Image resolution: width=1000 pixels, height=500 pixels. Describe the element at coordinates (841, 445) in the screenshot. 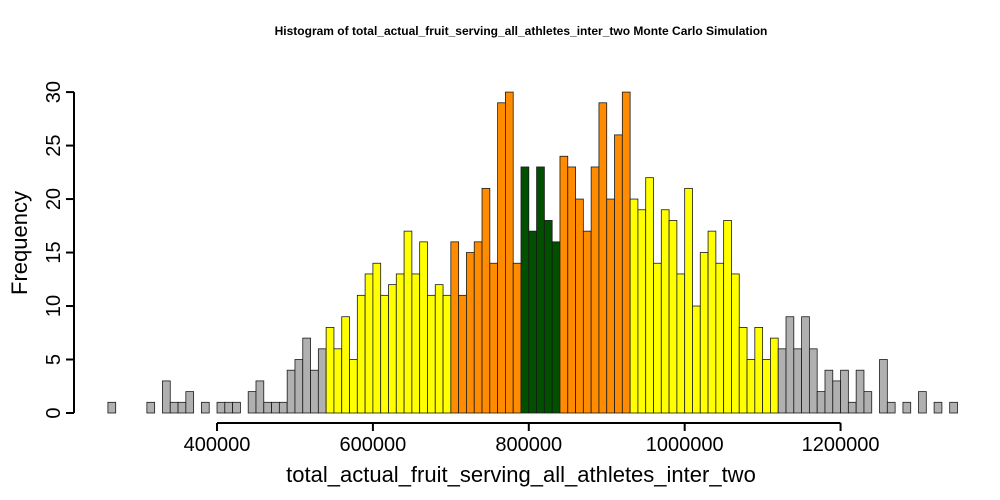

I see `x-tick-label: 1200000` at that location.